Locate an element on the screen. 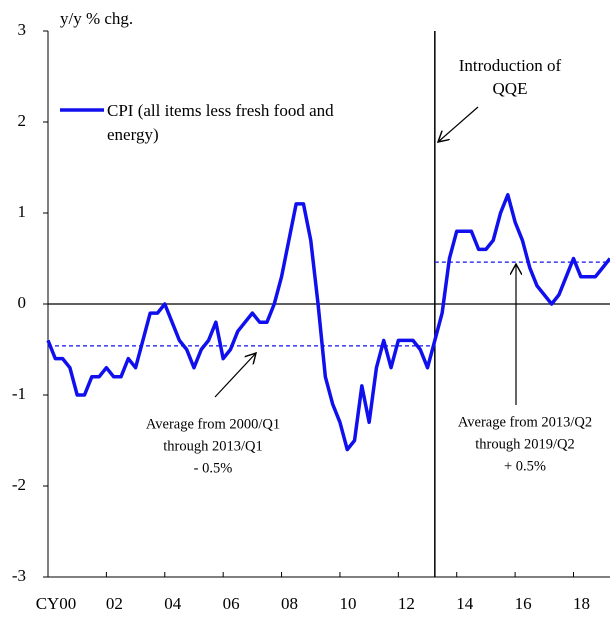 The width and height of the screenshot is (610, 617). y-tick-label: -3 is located at coordinates (19, 575).